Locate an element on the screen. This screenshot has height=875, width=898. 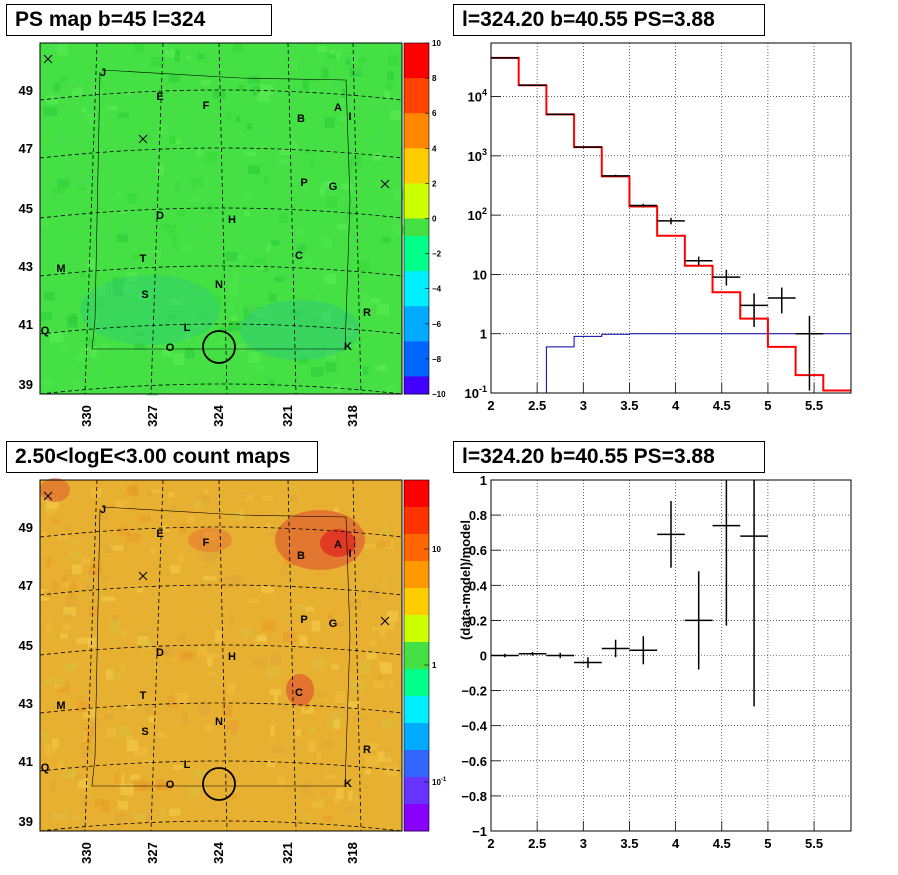
source-label-D: D is located at coordinates (160, 653).